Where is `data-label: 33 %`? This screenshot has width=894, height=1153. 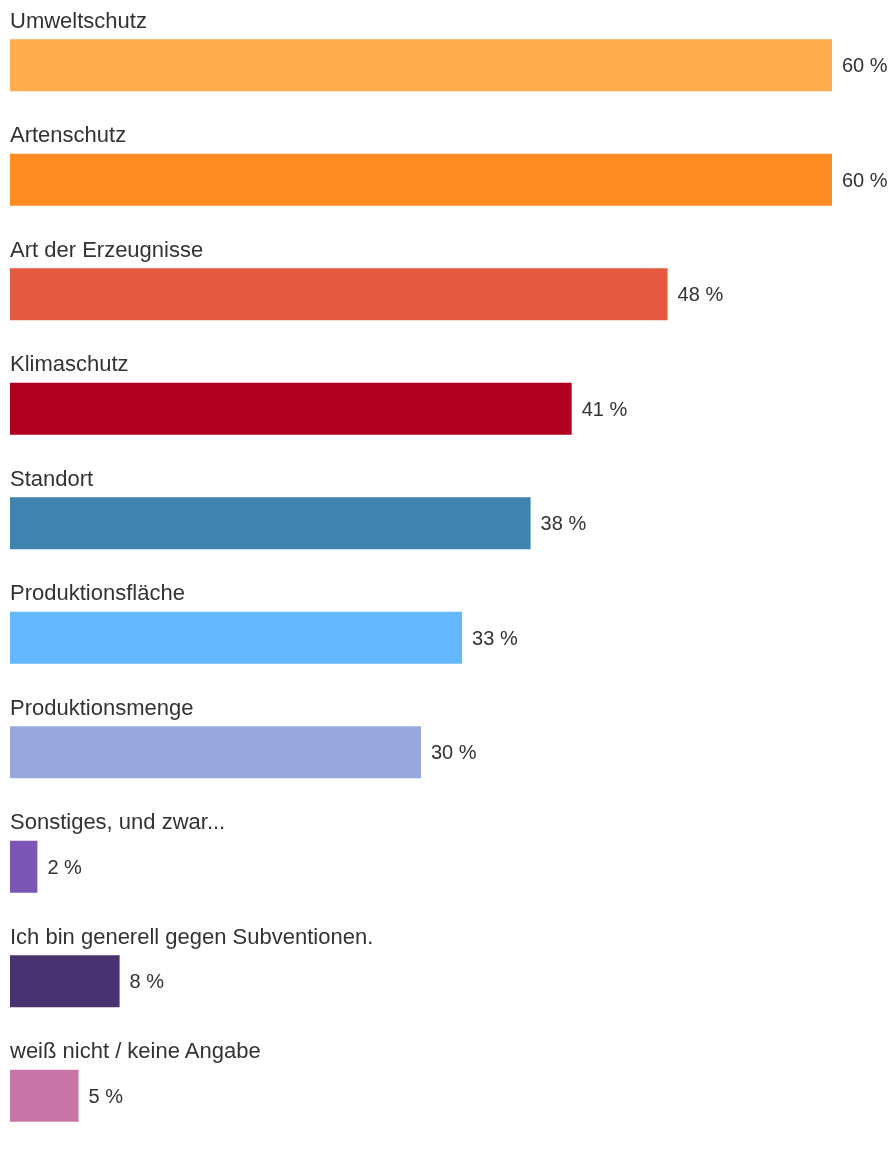
data-label: 33 % is located at coordinates (495, 637).